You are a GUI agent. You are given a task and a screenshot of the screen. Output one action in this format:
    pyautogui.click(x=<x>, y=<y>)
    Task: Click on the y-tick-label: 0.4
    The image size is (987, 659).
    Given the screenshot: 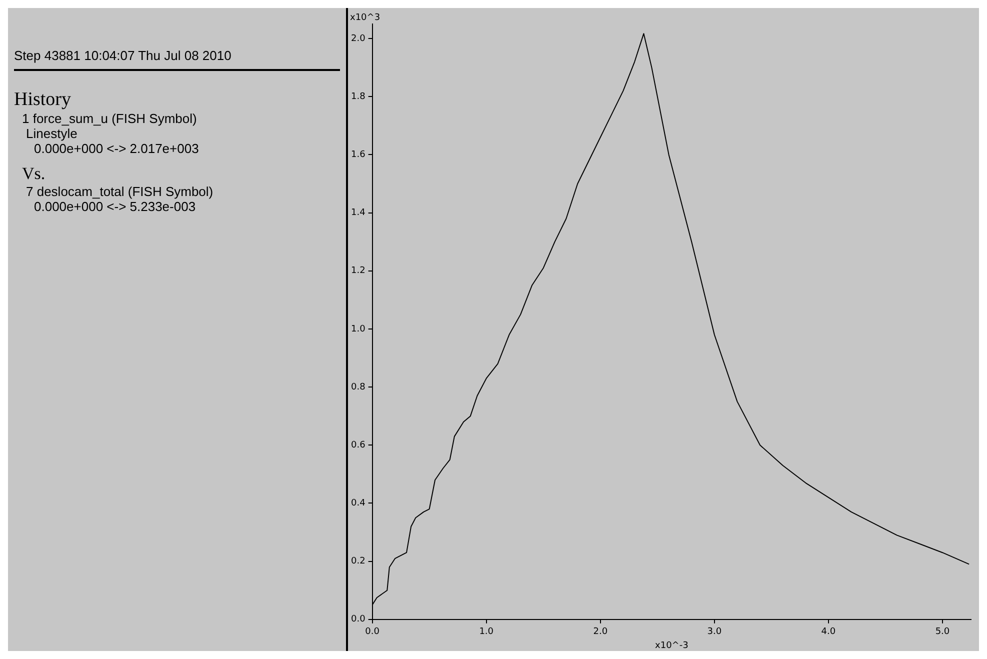 What is the action you would take?
    pyautogui.click(x=358, y=503)
    